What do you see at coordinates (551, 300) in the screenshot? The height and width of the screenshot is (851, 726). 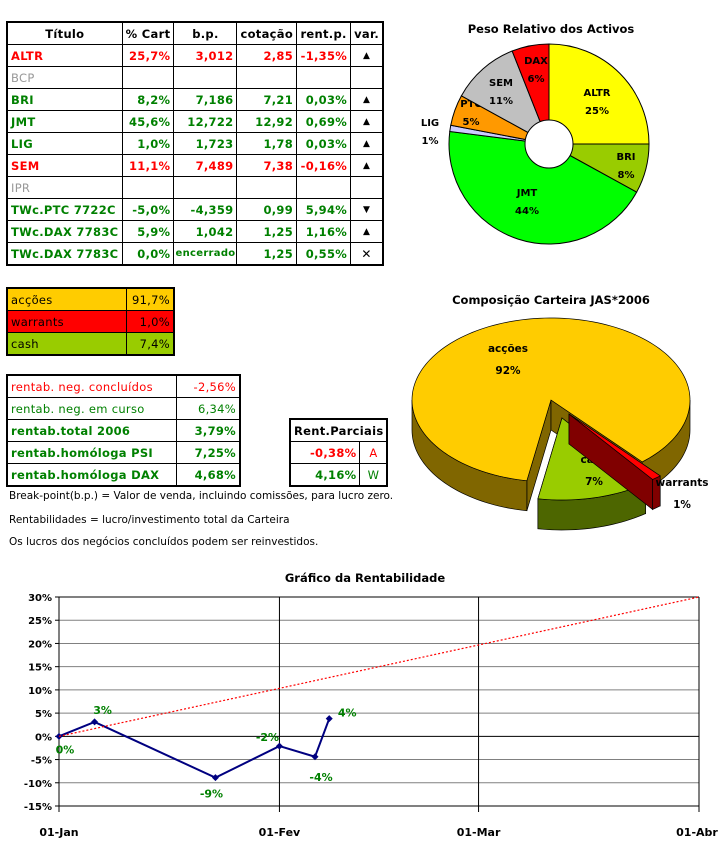 I see `pie2-title: Composição Carteira JAS*2006` at bounding box center [551, 300].